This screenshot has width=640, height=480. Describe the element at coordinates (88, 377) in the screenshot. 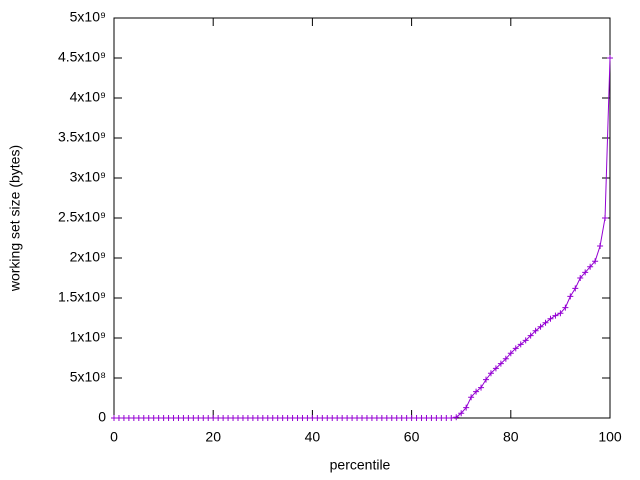

I see `y-tick-label: 5x10⁸` at that location.